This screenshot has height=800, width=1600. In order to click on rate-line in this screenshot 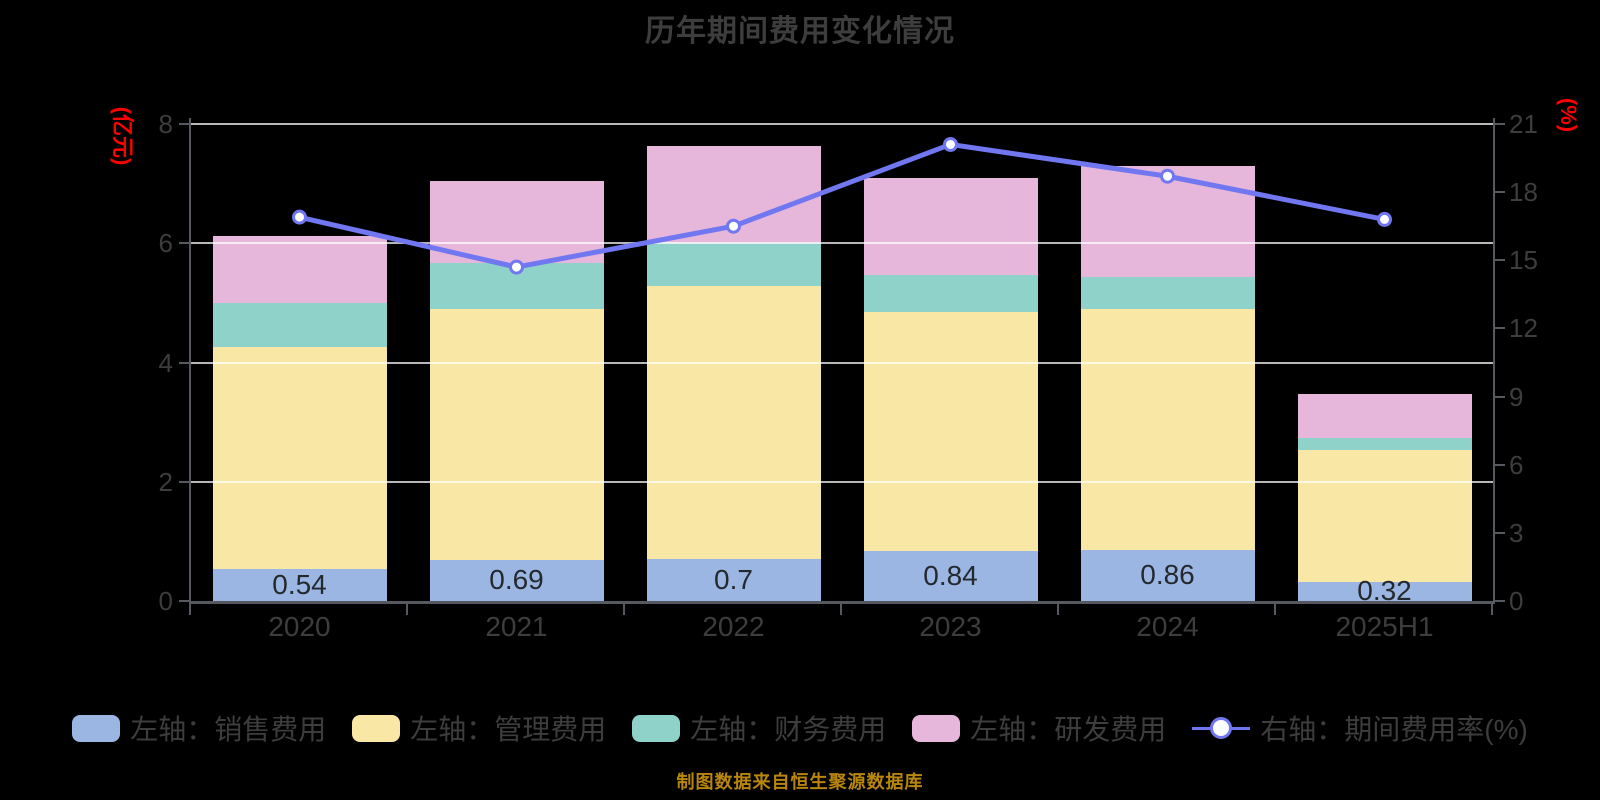, I will do `click(841, 205)`.